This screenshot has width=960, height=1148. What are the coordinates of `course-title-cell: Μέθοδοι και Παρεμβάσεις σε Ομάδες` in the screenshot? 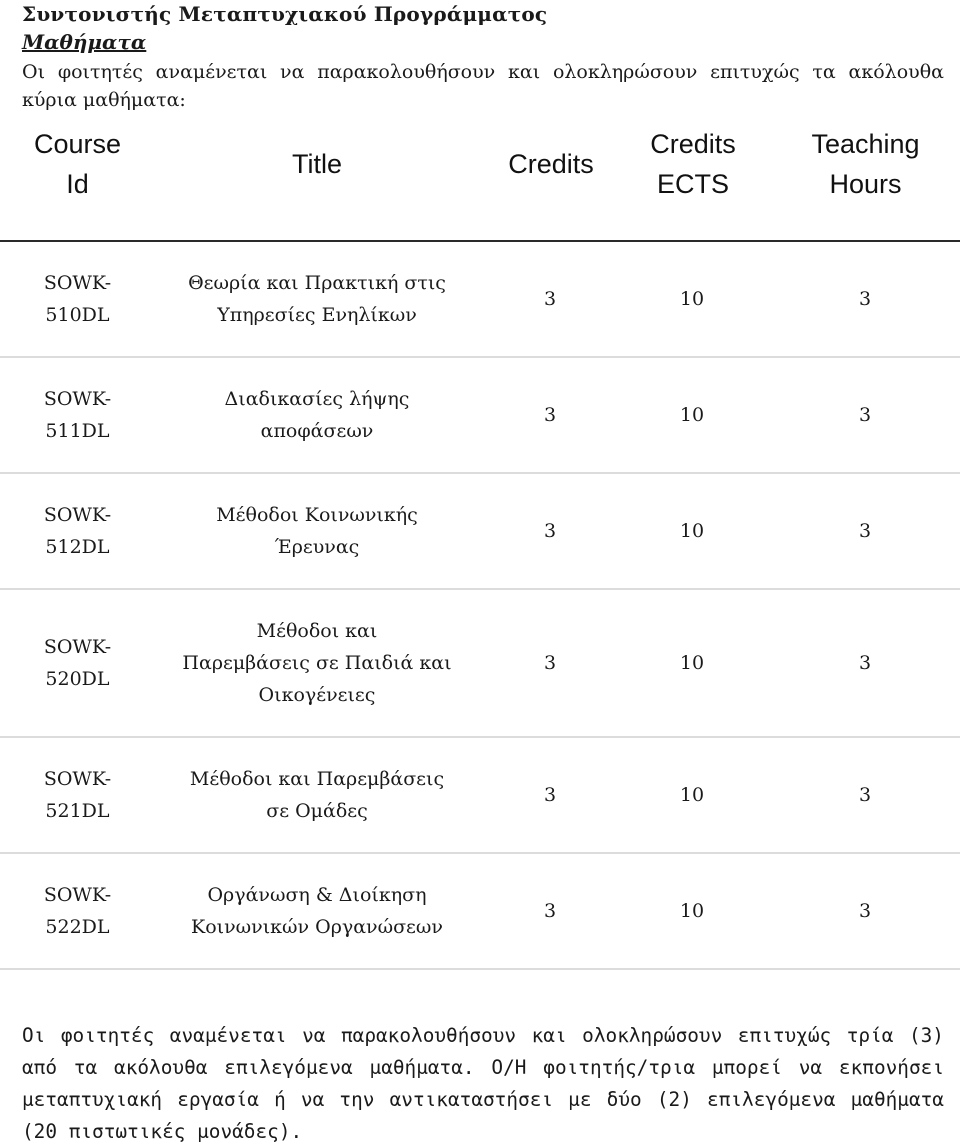 It's located at (317, 795).